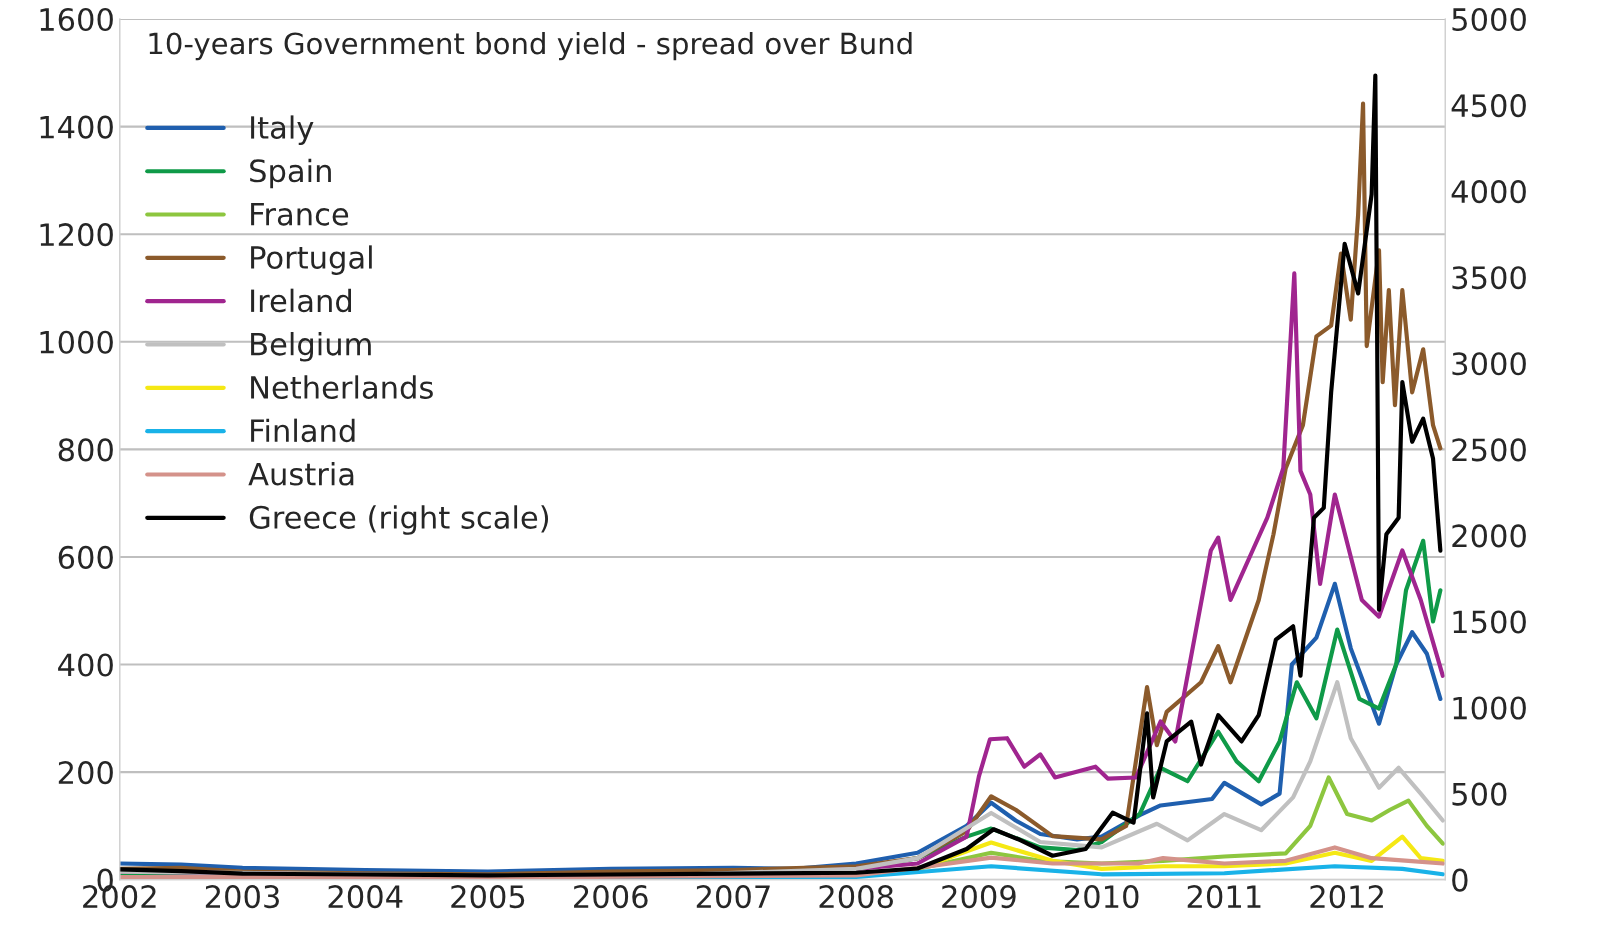 This screenshot has height=951, width=1597. What do you see at coordinates (733, 897) in the screenshot?
I see `x-tick-label: 2007` at bounding box center [733, 897].